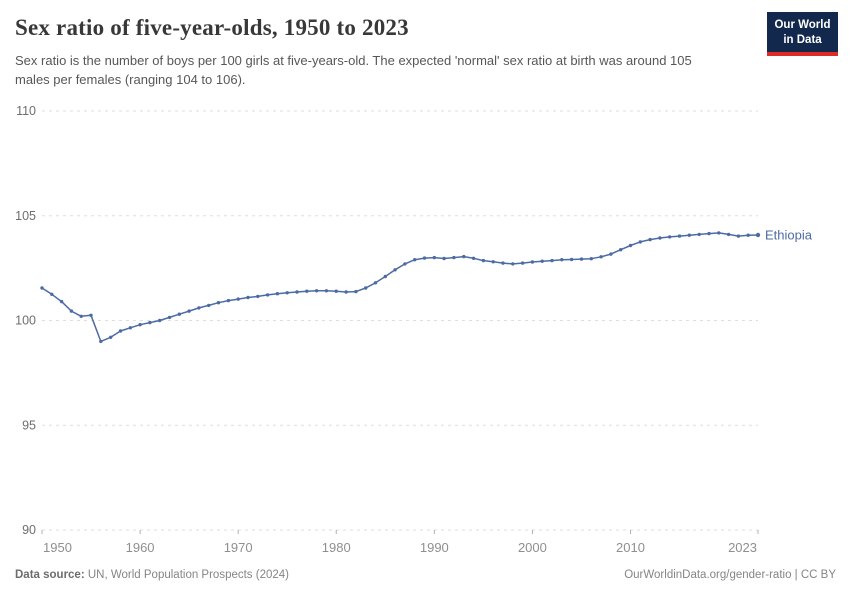  I want to click on owid-logo-box: Our World in Data, so click(802, 32).